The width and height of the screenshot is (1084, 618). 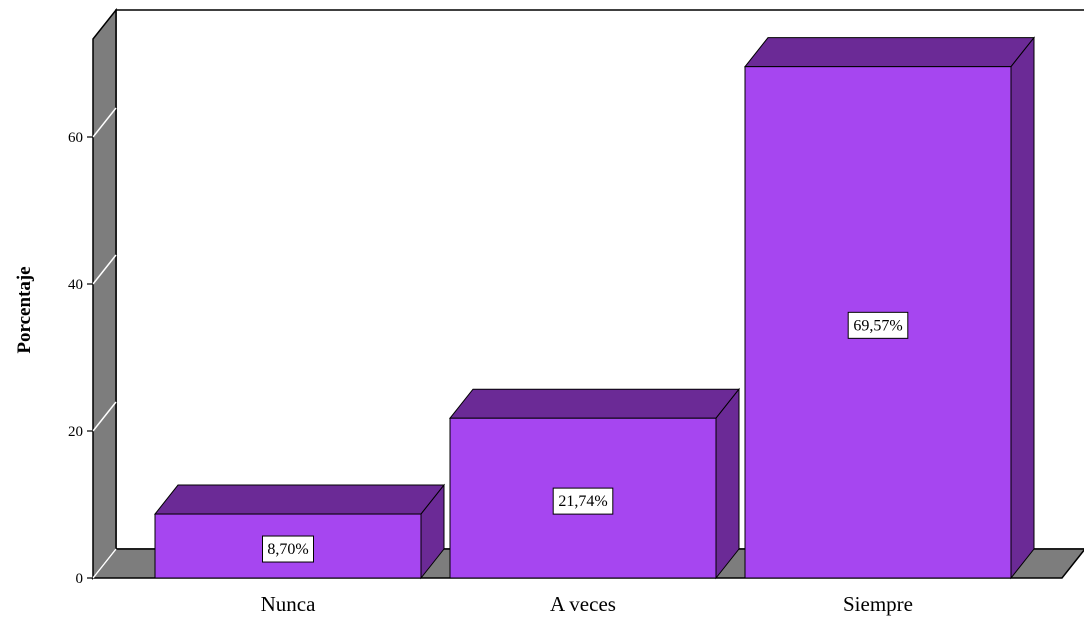 I want to click on y-axis-label: Porcentaje, so click(x=24, y=309).